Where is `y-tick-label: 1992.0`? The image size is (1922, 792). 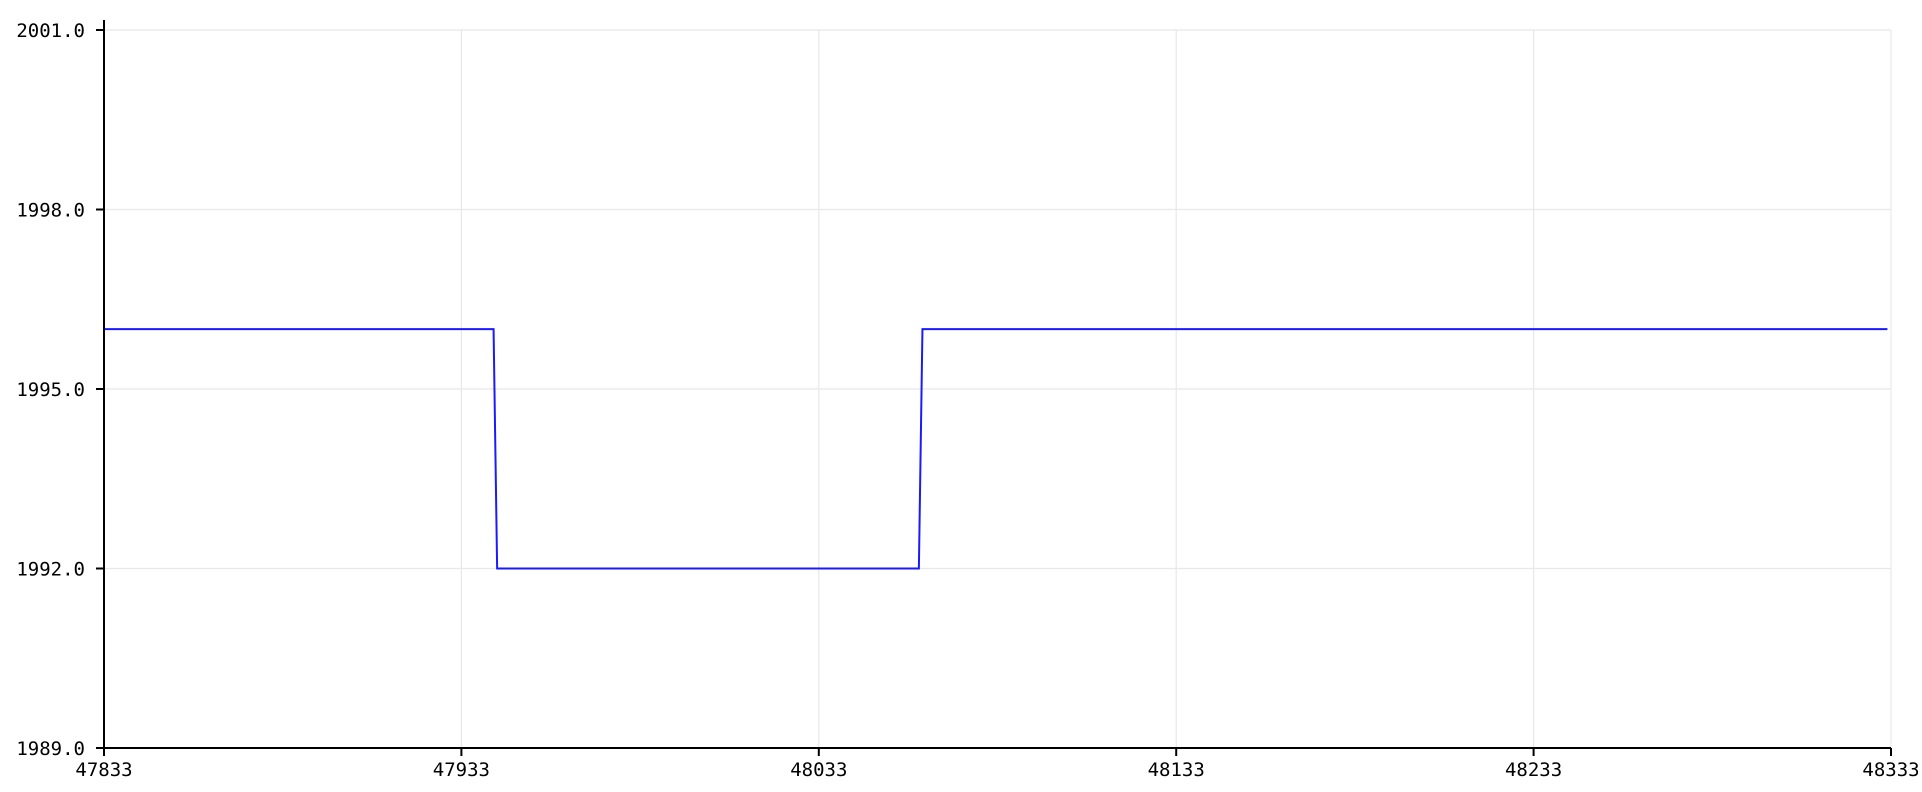 y-tick-label: 1992.0 is located at coordinates (50, 570).